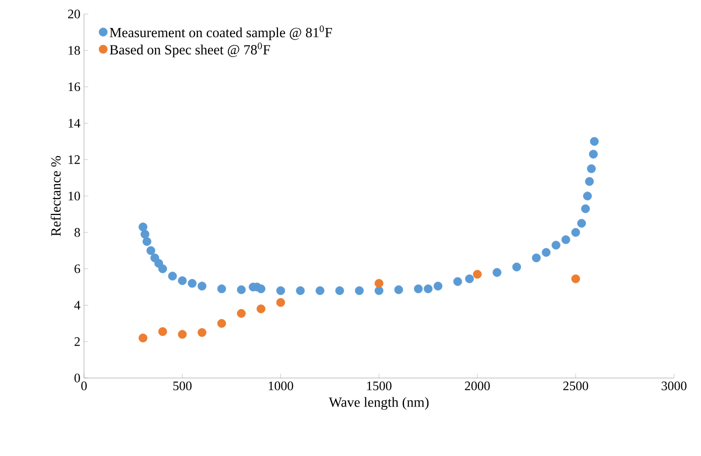 This screenshot has height=456, width=701. What do you see at coordinates (55, 196) in the screenshot?
I see `y-axis-title: Reflectance %` at bounding box center [55, 196].